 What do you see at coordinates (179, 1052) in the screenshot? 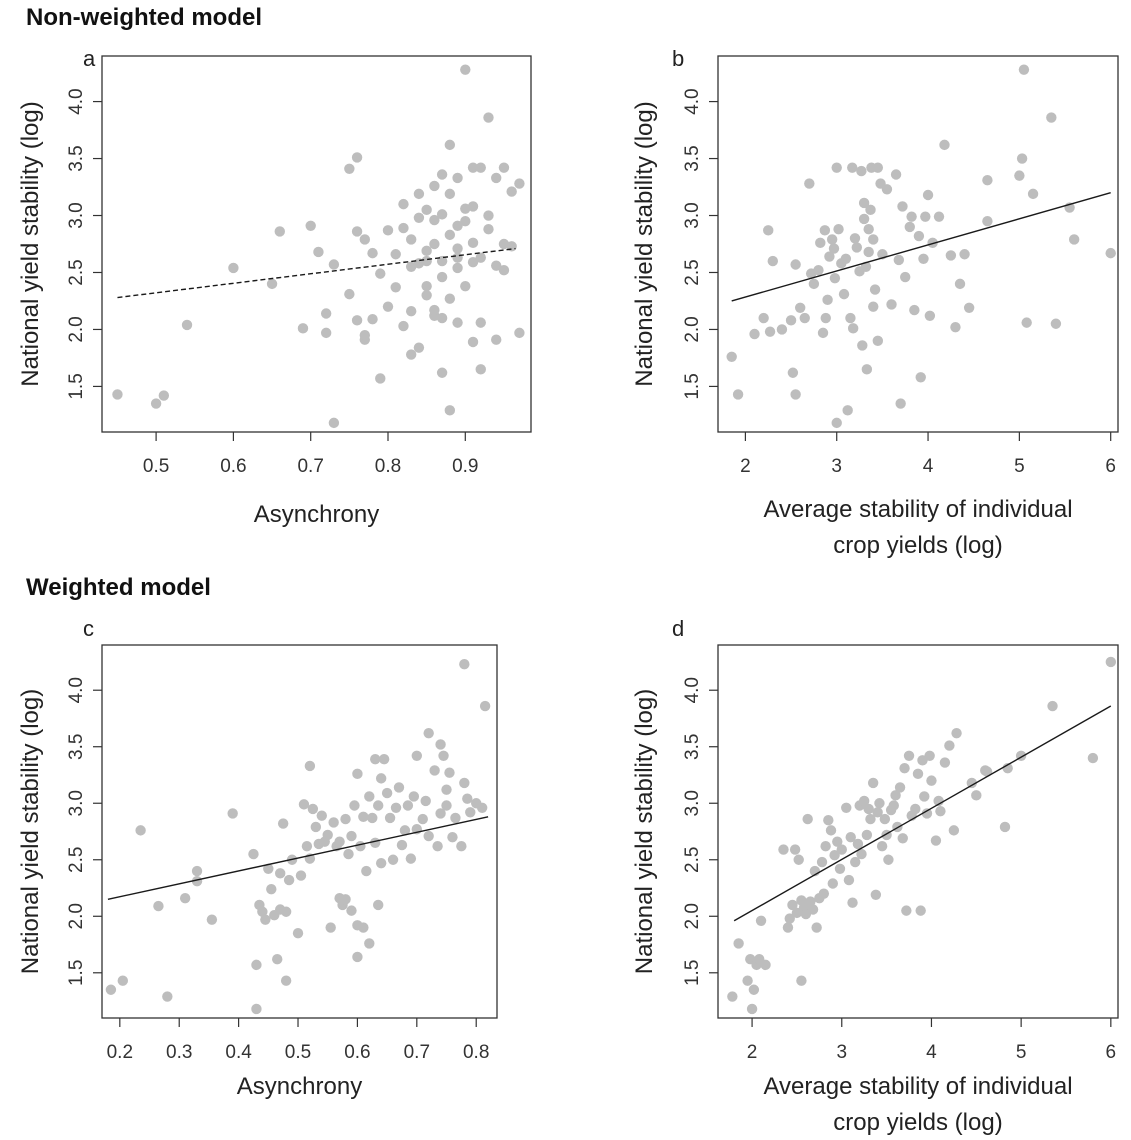
I see `x-tick-label: 0.3` at bounding box center [179, 1052].